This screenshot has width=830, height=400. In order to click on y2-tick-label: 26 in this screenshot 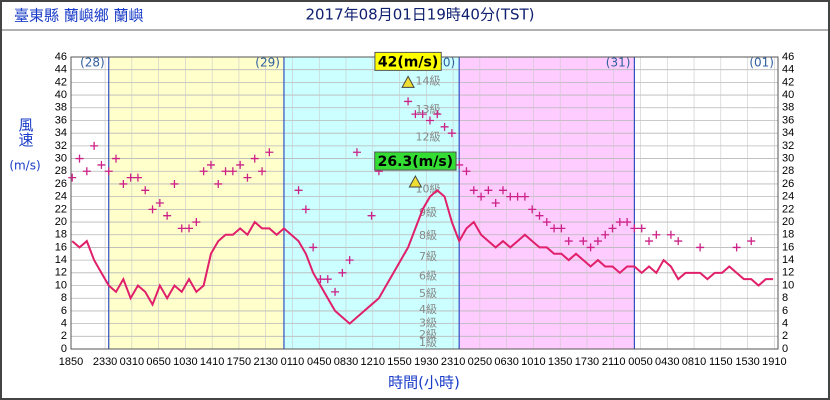, I will do `click(788, 184)`.